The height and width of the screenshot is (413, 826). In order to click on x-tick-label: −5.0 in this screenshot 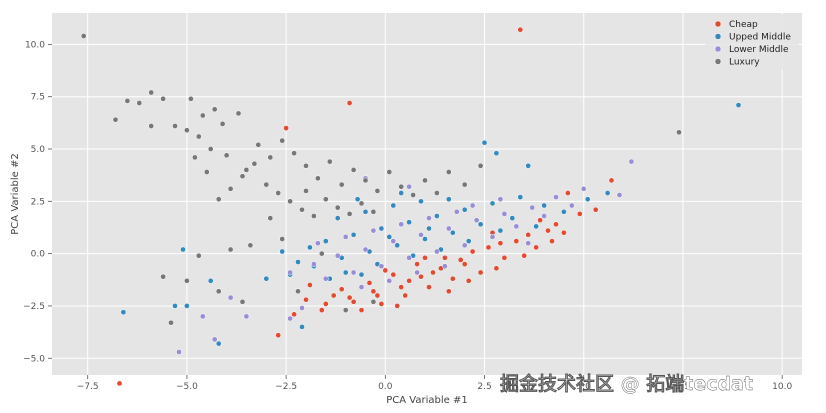, I will do `click(187, 387)`.